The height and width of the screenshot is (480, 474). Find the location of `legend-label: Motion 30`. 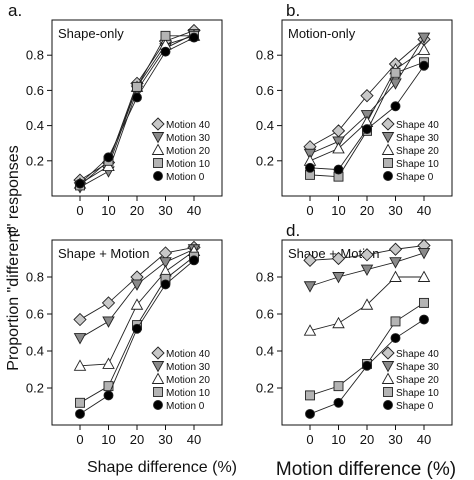

legend-label: Motion 30 is located at coordinates (188, 138).